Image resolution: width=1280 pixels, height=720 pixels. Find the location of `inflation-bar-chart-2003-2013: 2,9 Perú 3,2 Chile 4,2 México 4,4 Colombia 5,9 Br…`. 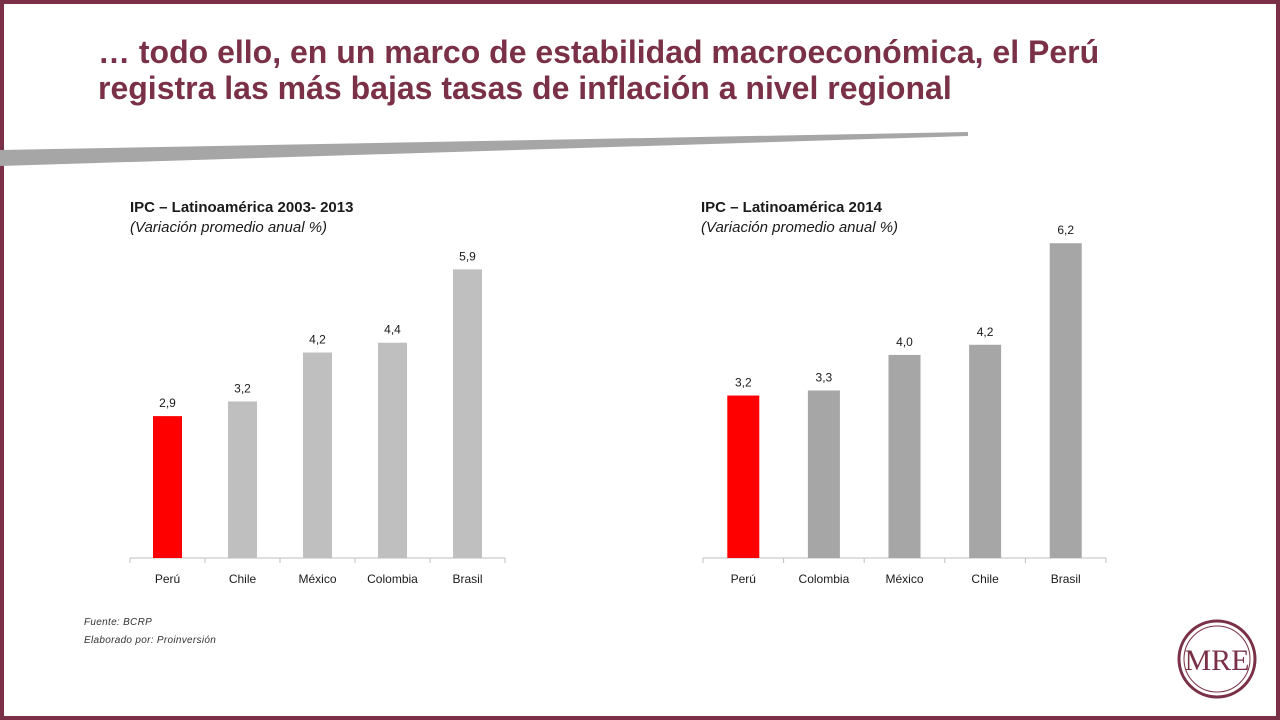

inflation-bar-chart-2003-2013: 2,9 Perú 3,2 Chile 4,2 México 4,4 Colombia 5,9 Br… is located at coordinates (317, 417).